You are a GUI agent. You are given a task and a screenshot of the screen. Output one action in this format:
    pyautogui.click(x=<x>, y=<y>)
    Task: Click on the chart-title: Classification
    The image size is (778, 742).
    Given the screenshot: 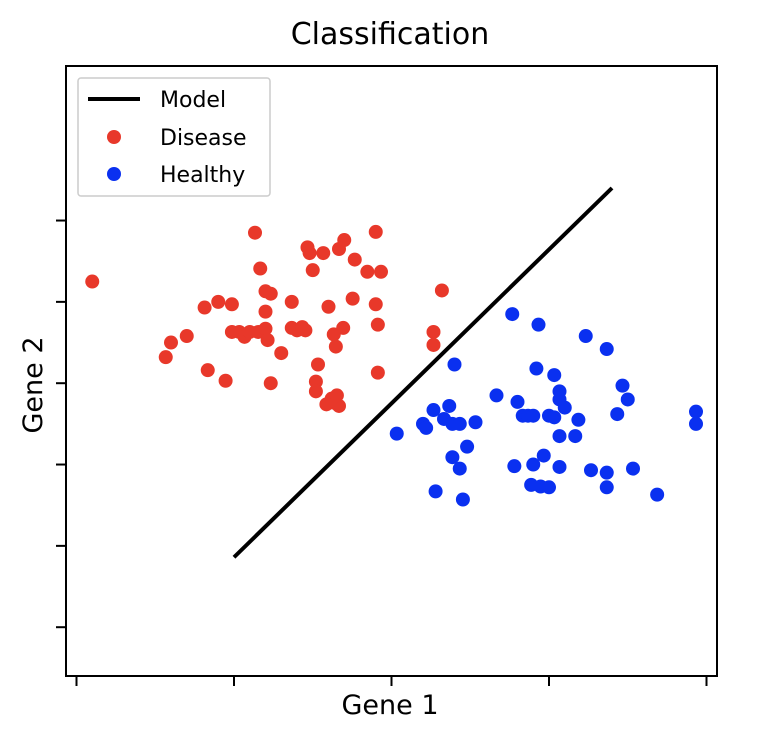 What is the action you would take?
    pyautogui.click(x=390, y=34)
    